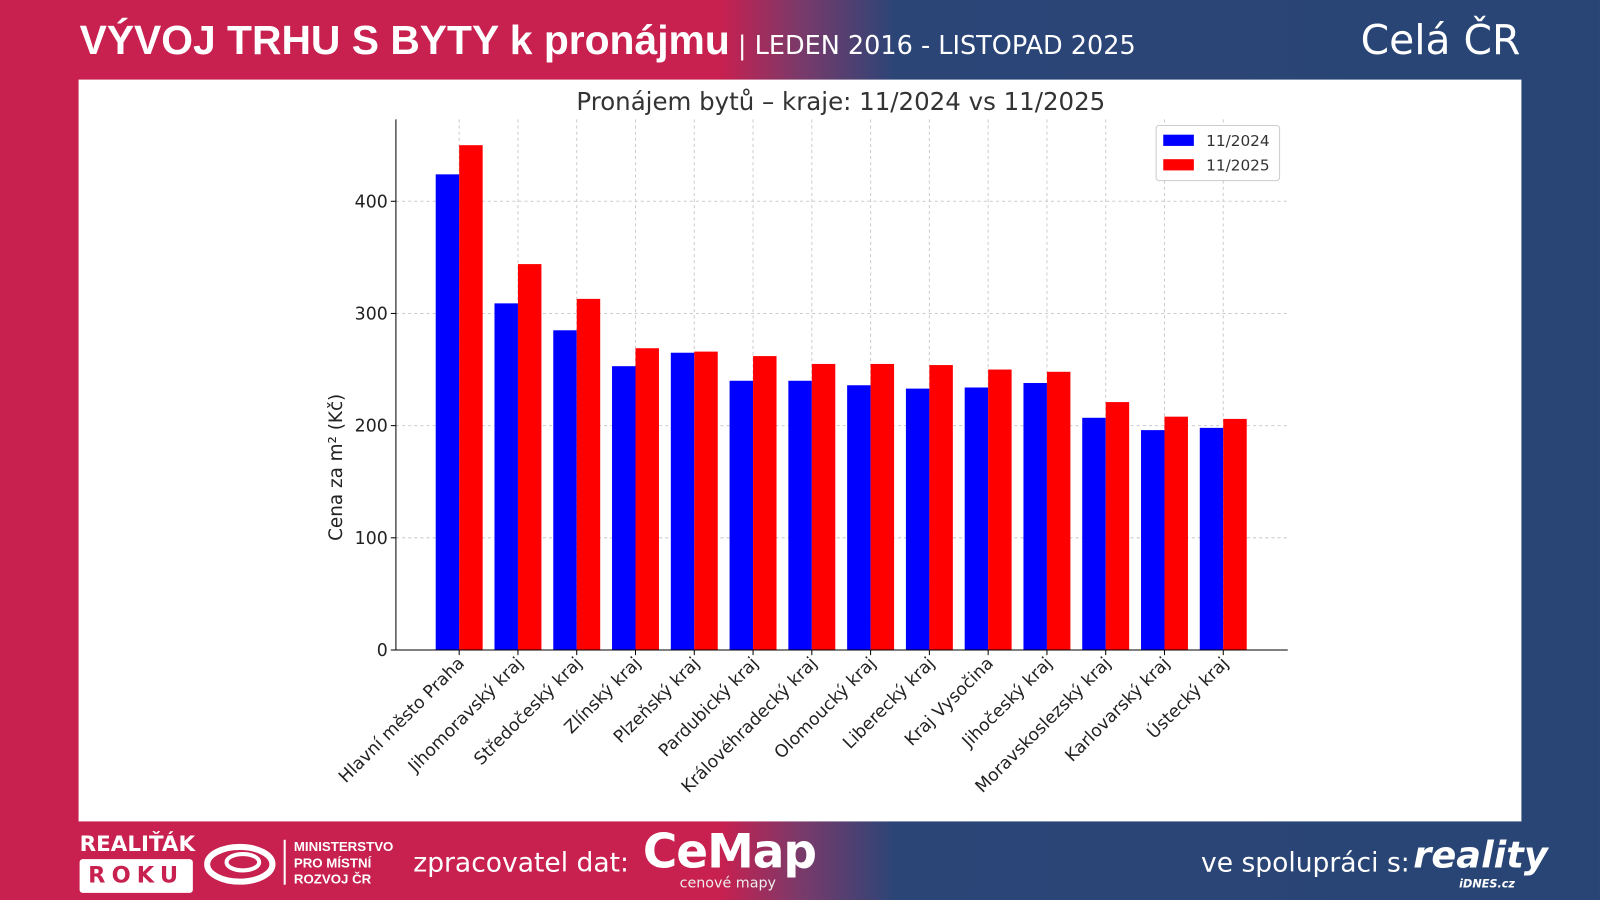  What do you see at coordinates (336, 467) in the screenshot?
I see `y-axis-label: Cena za m² (Kč)` at bounding box center [336, 467].